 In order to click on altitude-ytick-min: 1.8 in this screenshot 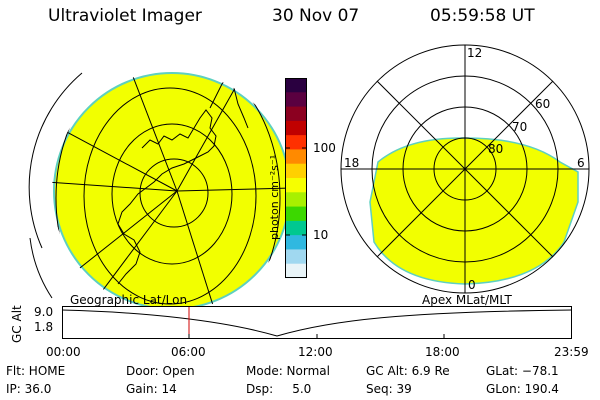, I will do `click(44, 327)`.